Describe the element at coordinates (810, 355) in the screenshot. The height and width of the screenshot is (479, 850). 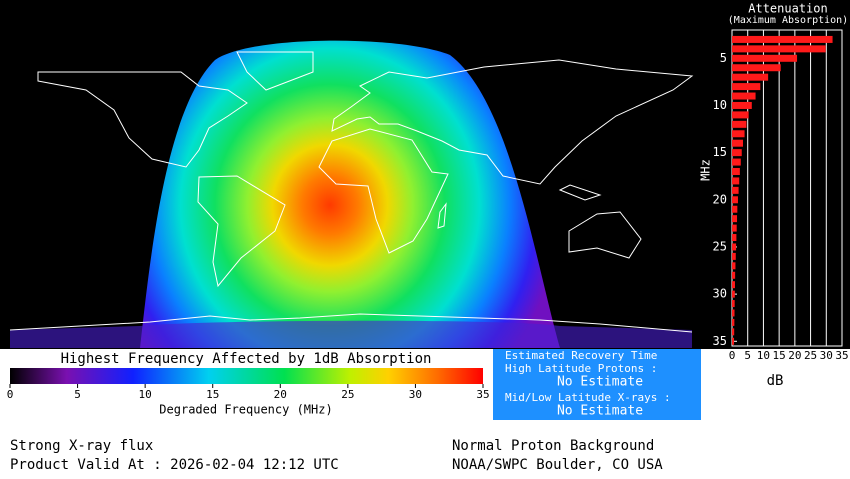
I see `x-tick-label: 25` at that location.